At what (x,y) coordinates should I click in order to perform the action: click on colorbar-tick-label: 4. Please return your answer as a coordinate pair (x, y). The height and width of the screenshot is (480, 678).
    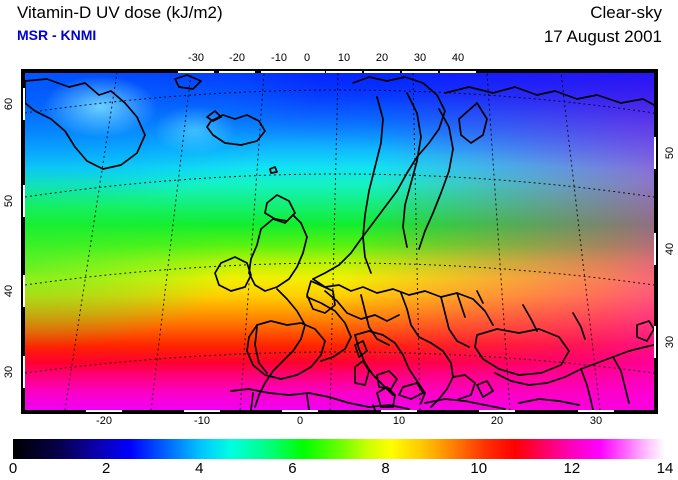
    Looking at the image, I should click on (199, 468).